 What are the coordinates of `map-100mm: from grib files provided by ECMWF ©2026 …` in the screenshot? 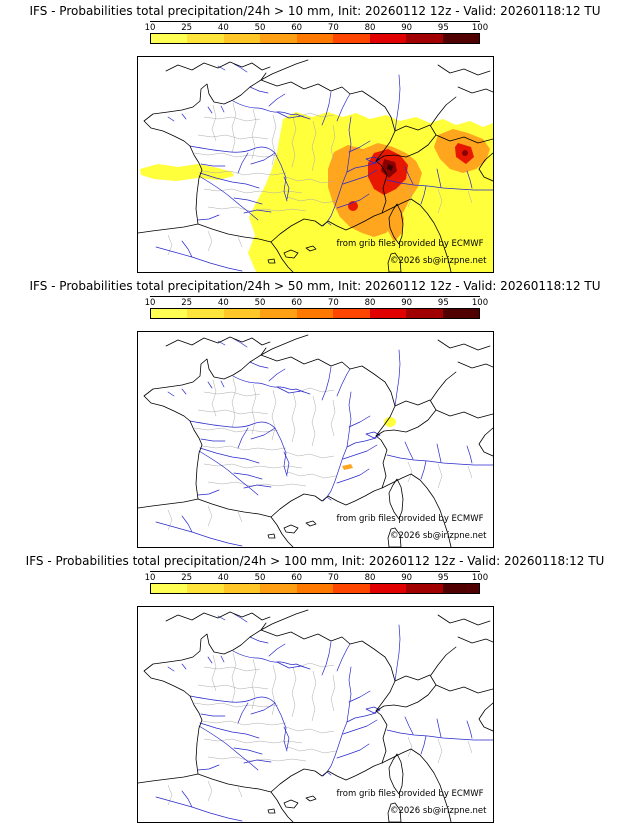 It's located at (315, 714).